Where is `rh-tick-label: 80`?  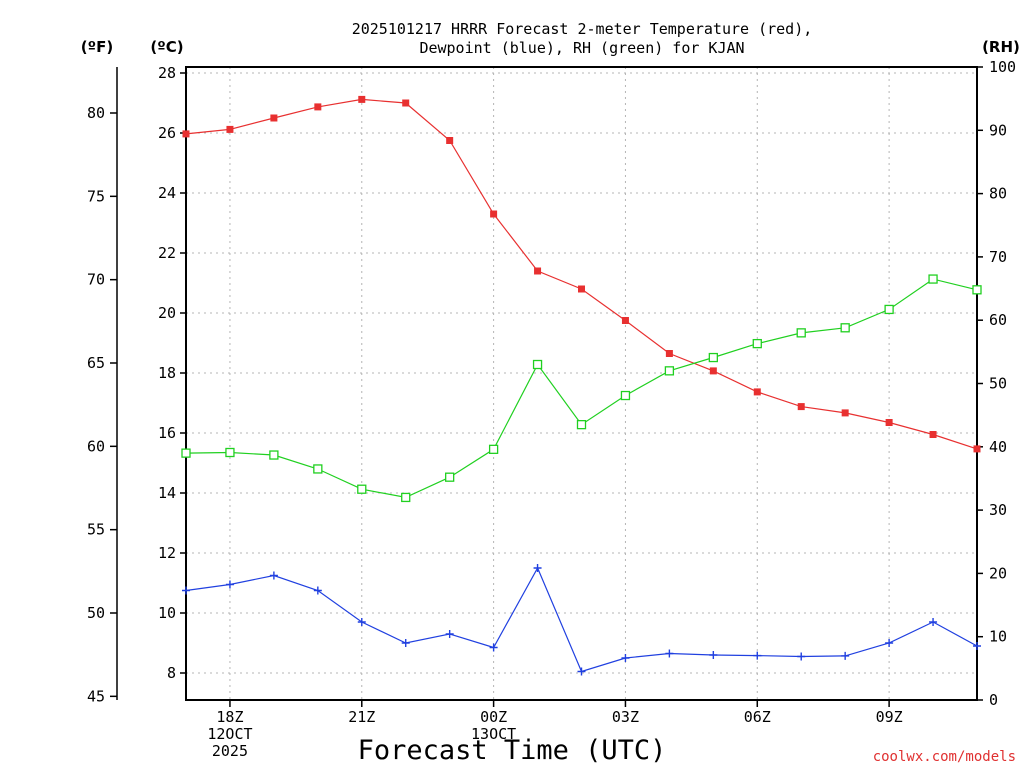
rh-tick-label: 80 is located at coordinates (998, 194).